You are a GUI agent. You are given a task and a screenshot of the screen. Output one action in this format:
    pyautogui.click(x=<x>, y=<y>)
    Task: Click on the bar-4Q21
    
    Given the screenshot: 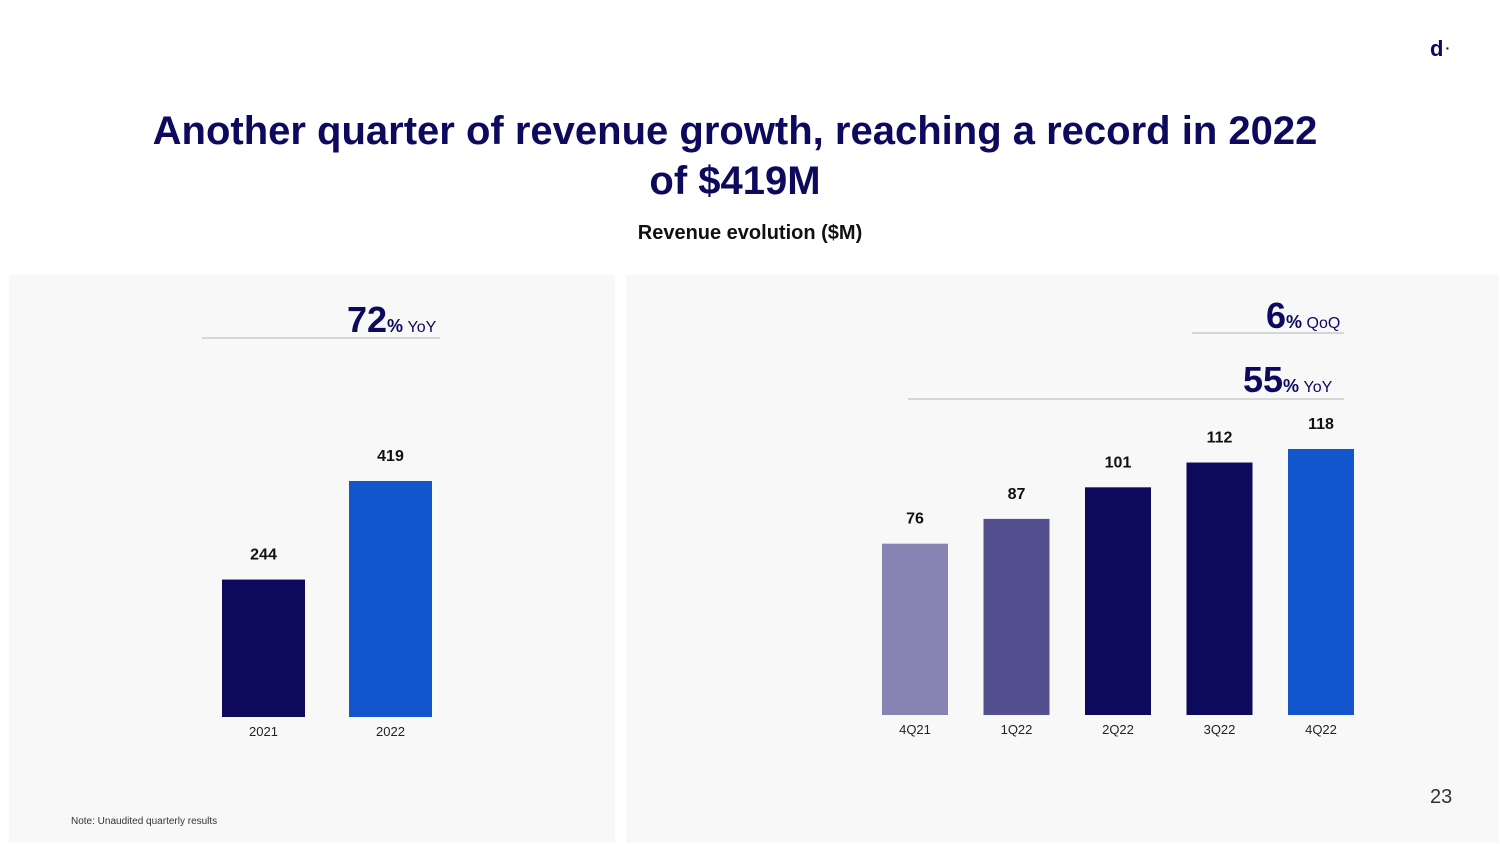 What is the action you would take?
    pyautogui.click(x=915, y=629)
    